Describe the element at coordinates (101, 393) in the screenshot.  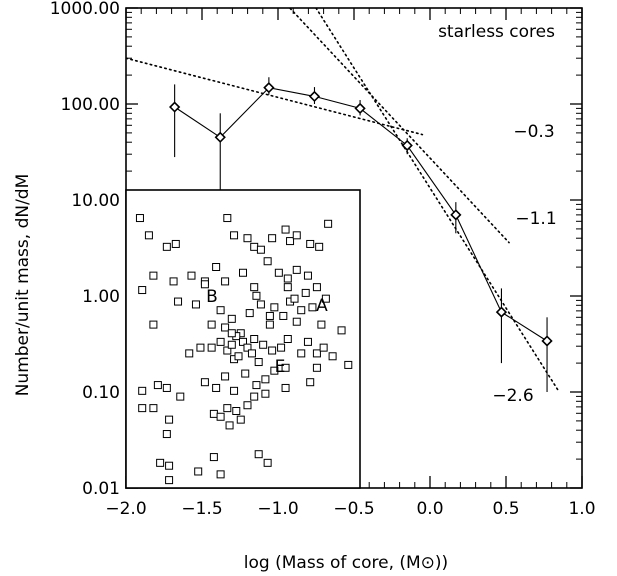
I see `y-tick-label: 0.10` at that location.